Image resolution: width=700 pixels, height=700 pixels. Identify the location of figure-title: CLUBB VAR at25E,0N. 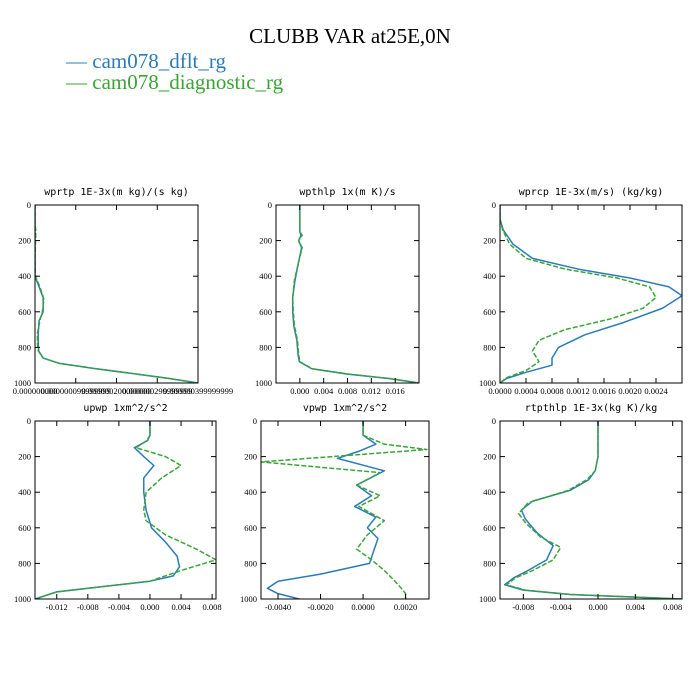
(350, 36).